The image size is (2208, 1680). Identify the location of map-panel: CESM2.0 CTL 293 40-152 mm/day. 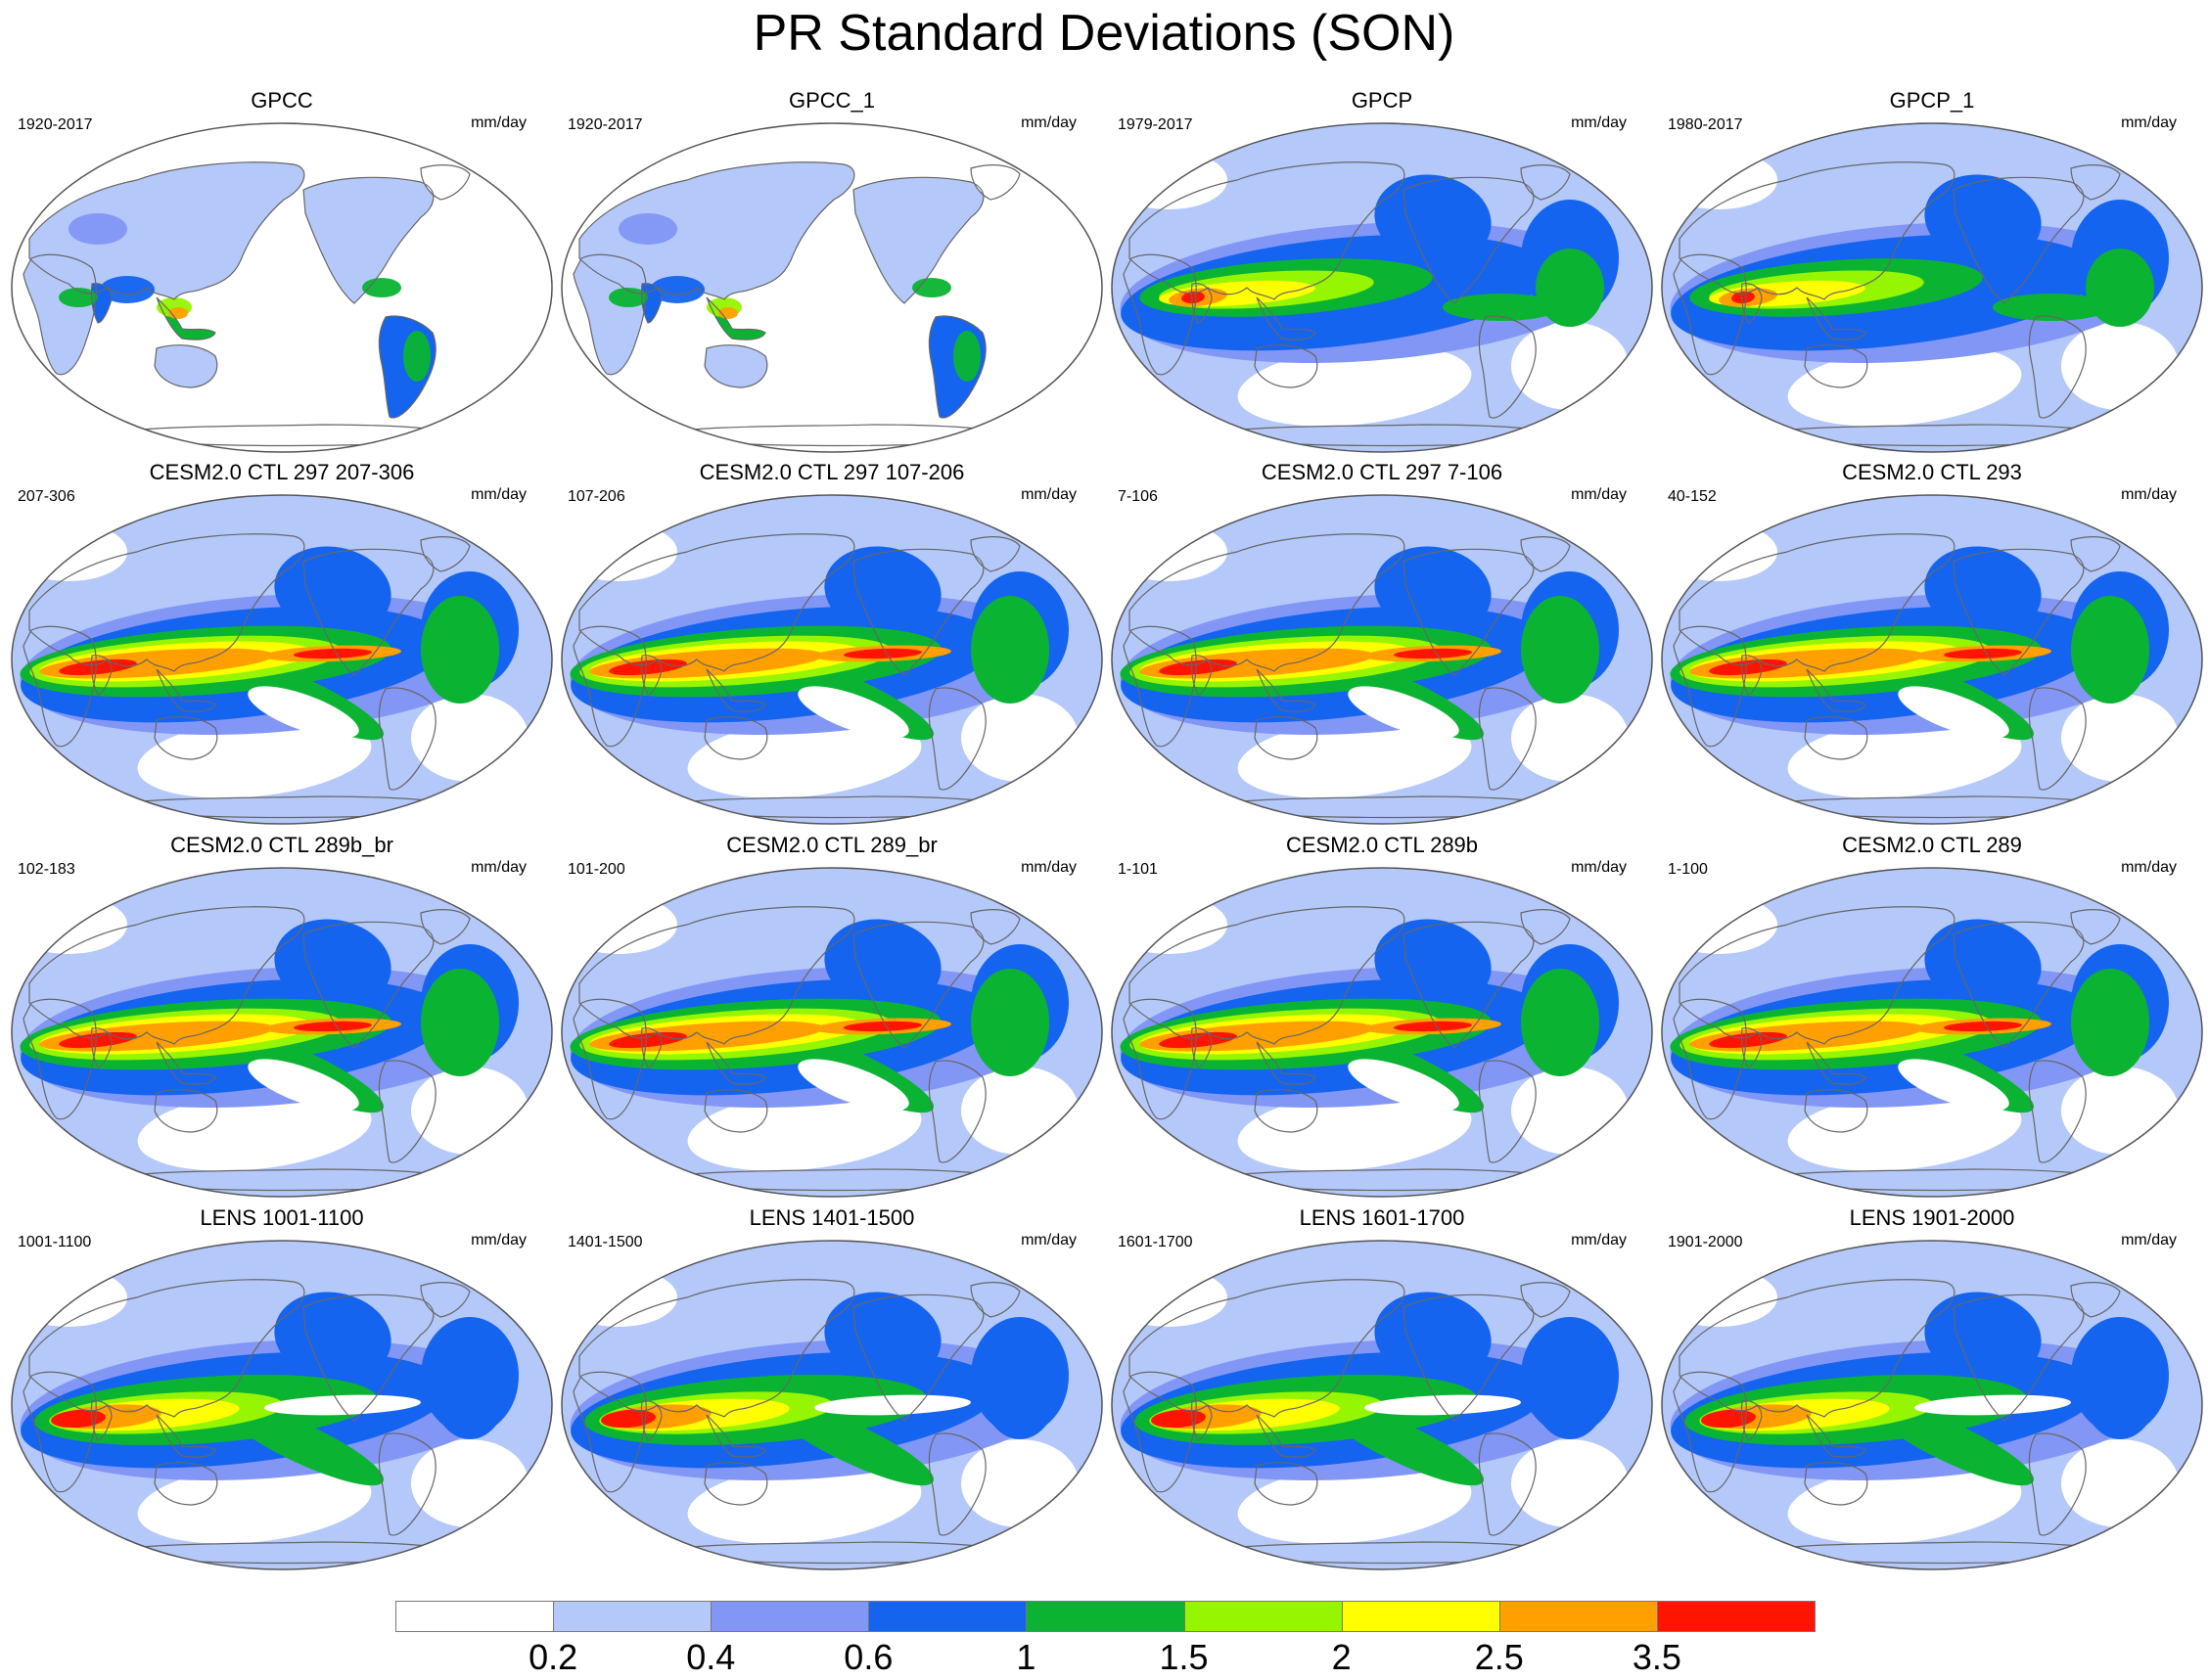
(1932, 646).